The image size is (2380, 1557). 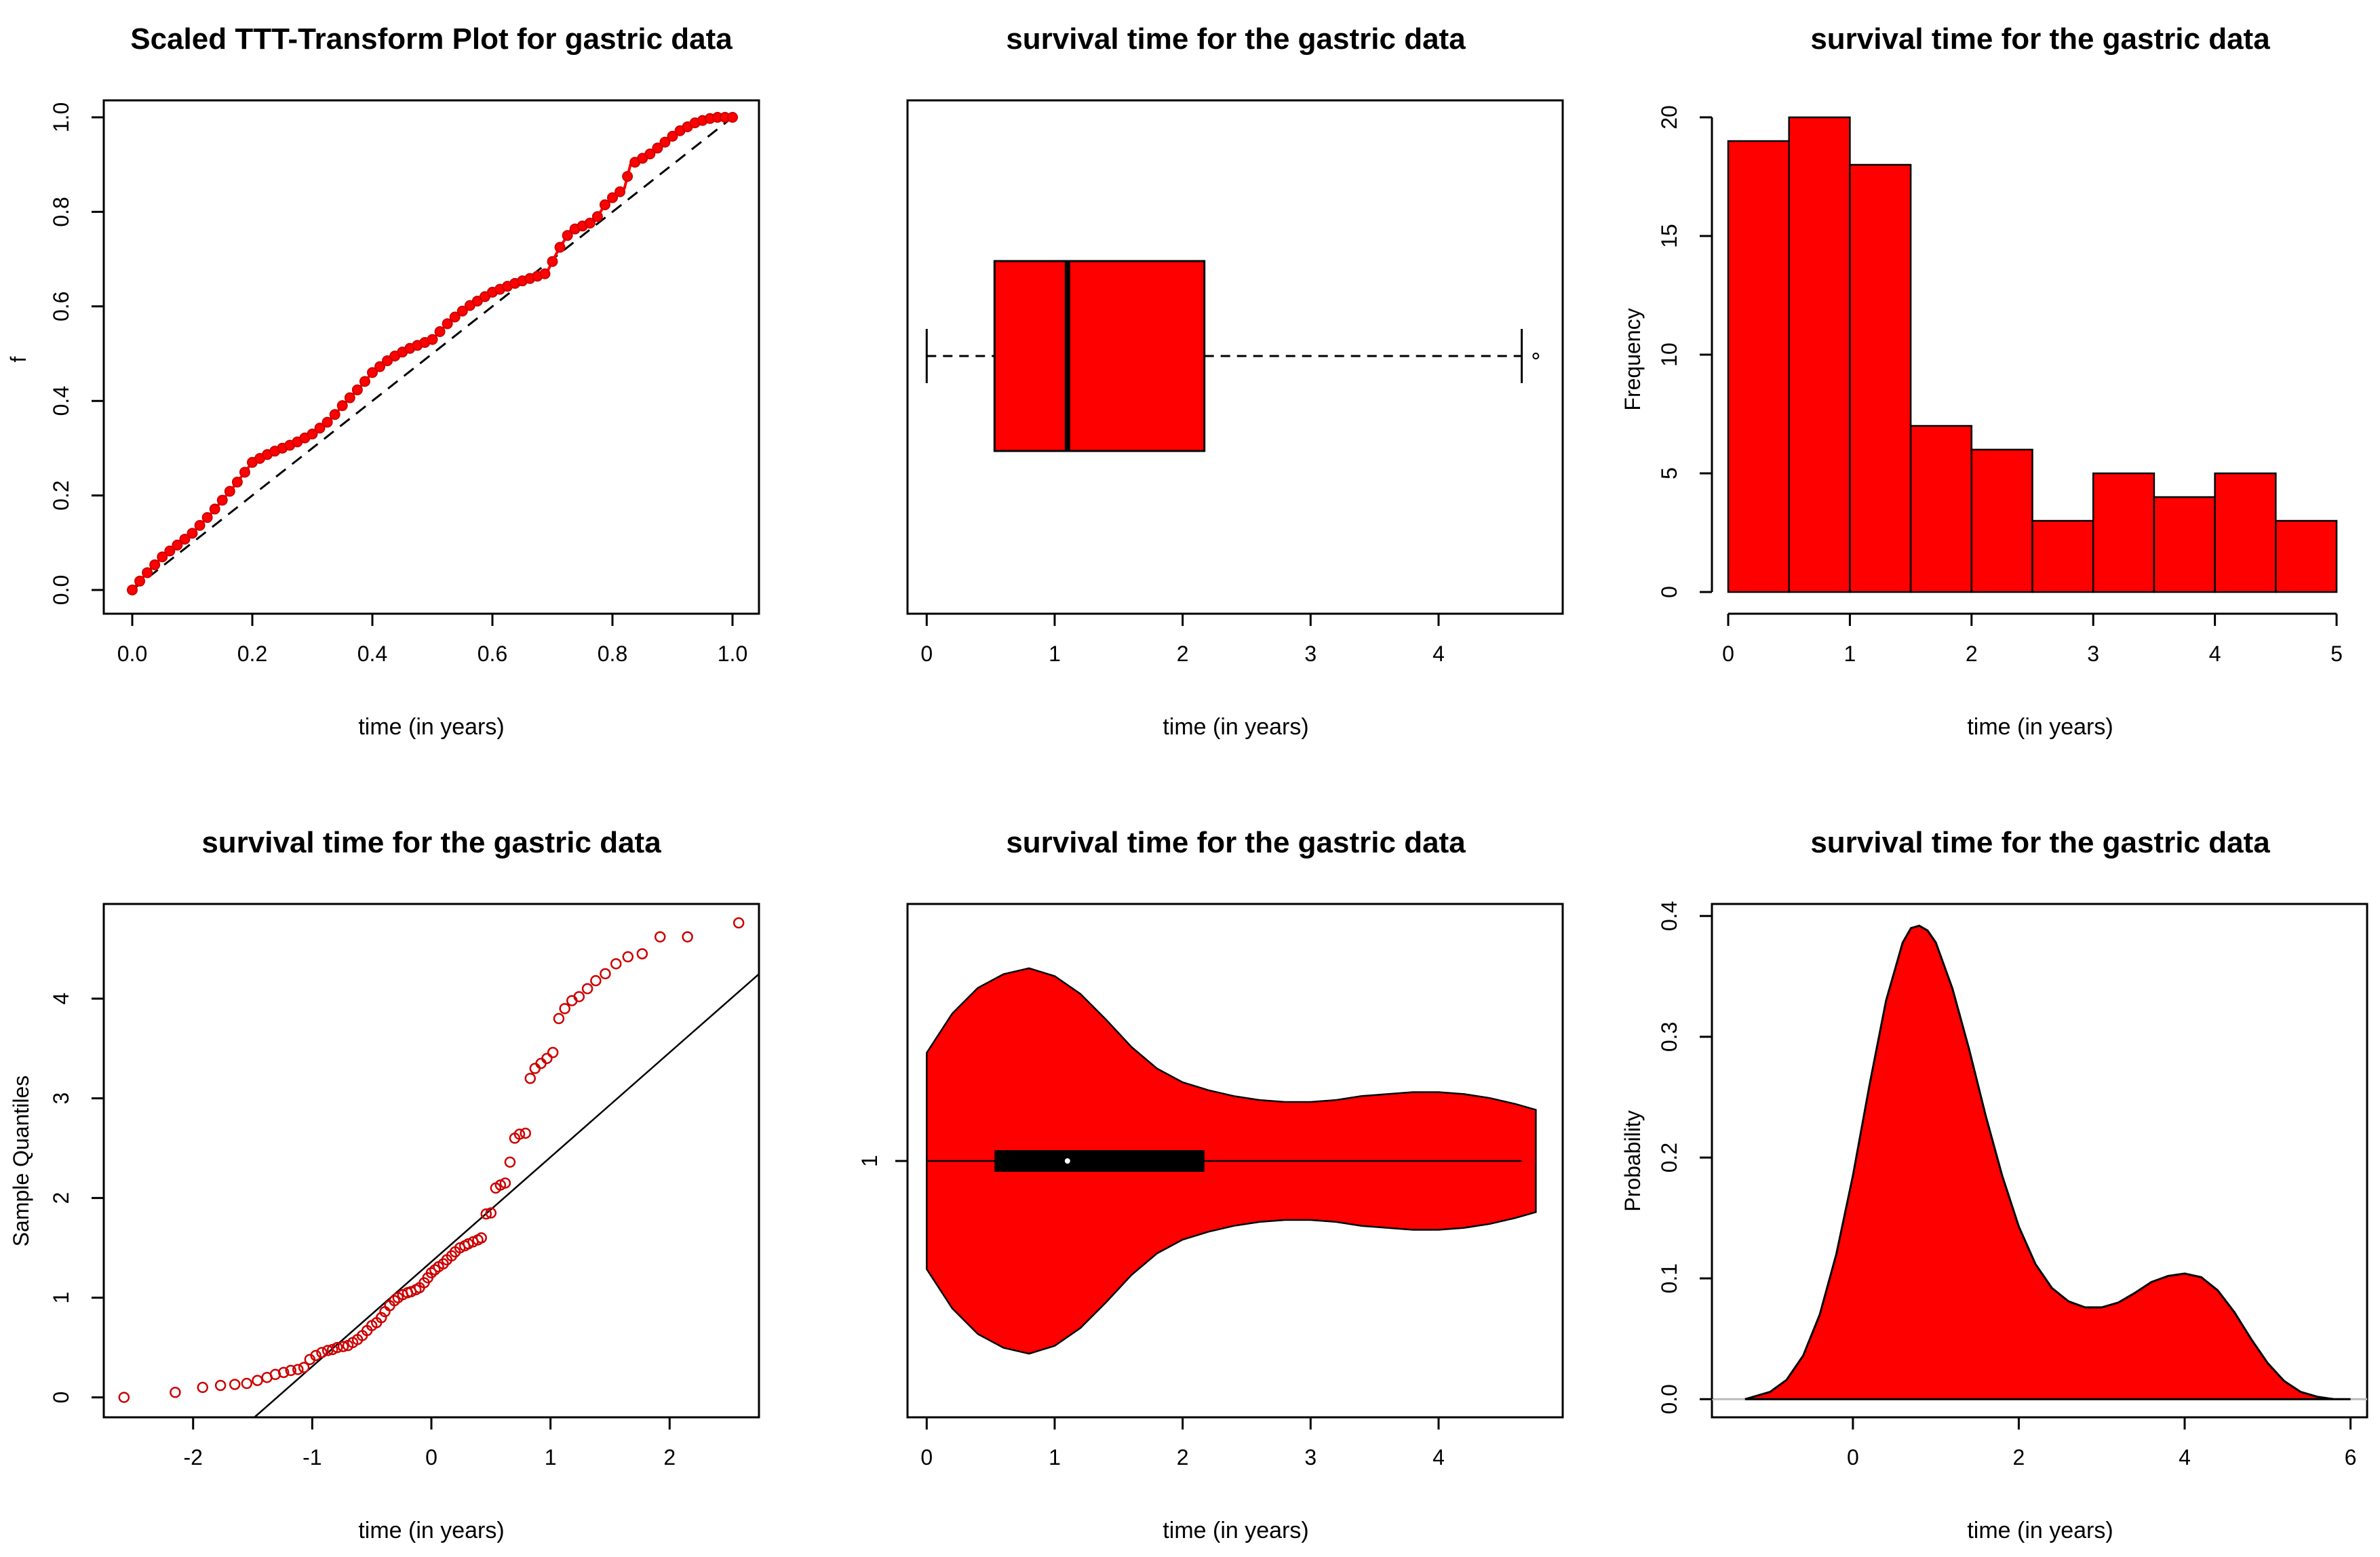 What do you see at coordinates (61, 401) in the screenshot?
I see `ttt-y-tick-label: 0.4` at bounding box center [61, 401].